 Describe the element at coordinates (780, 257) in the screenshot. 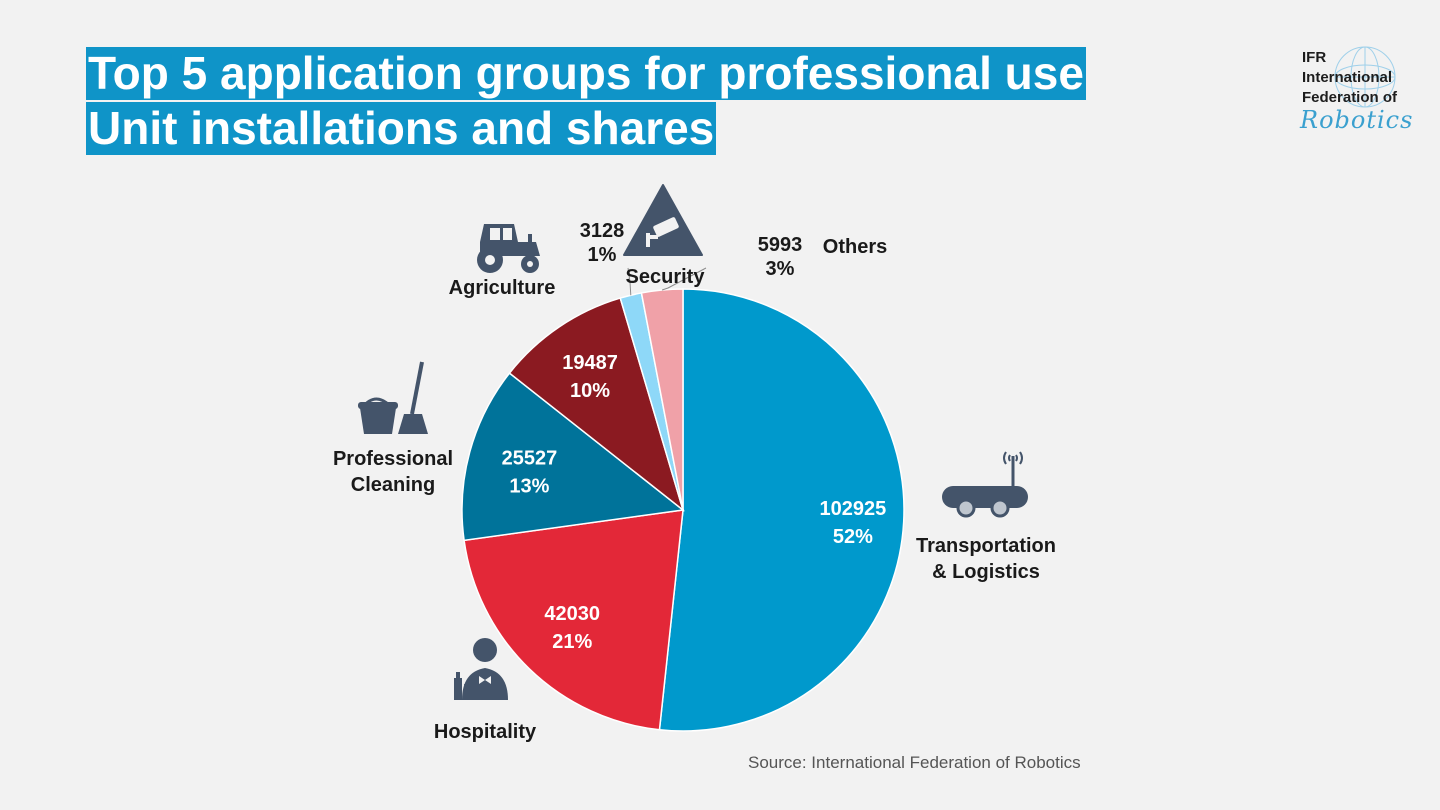

I see `value-others: 5993 3%` at that location.